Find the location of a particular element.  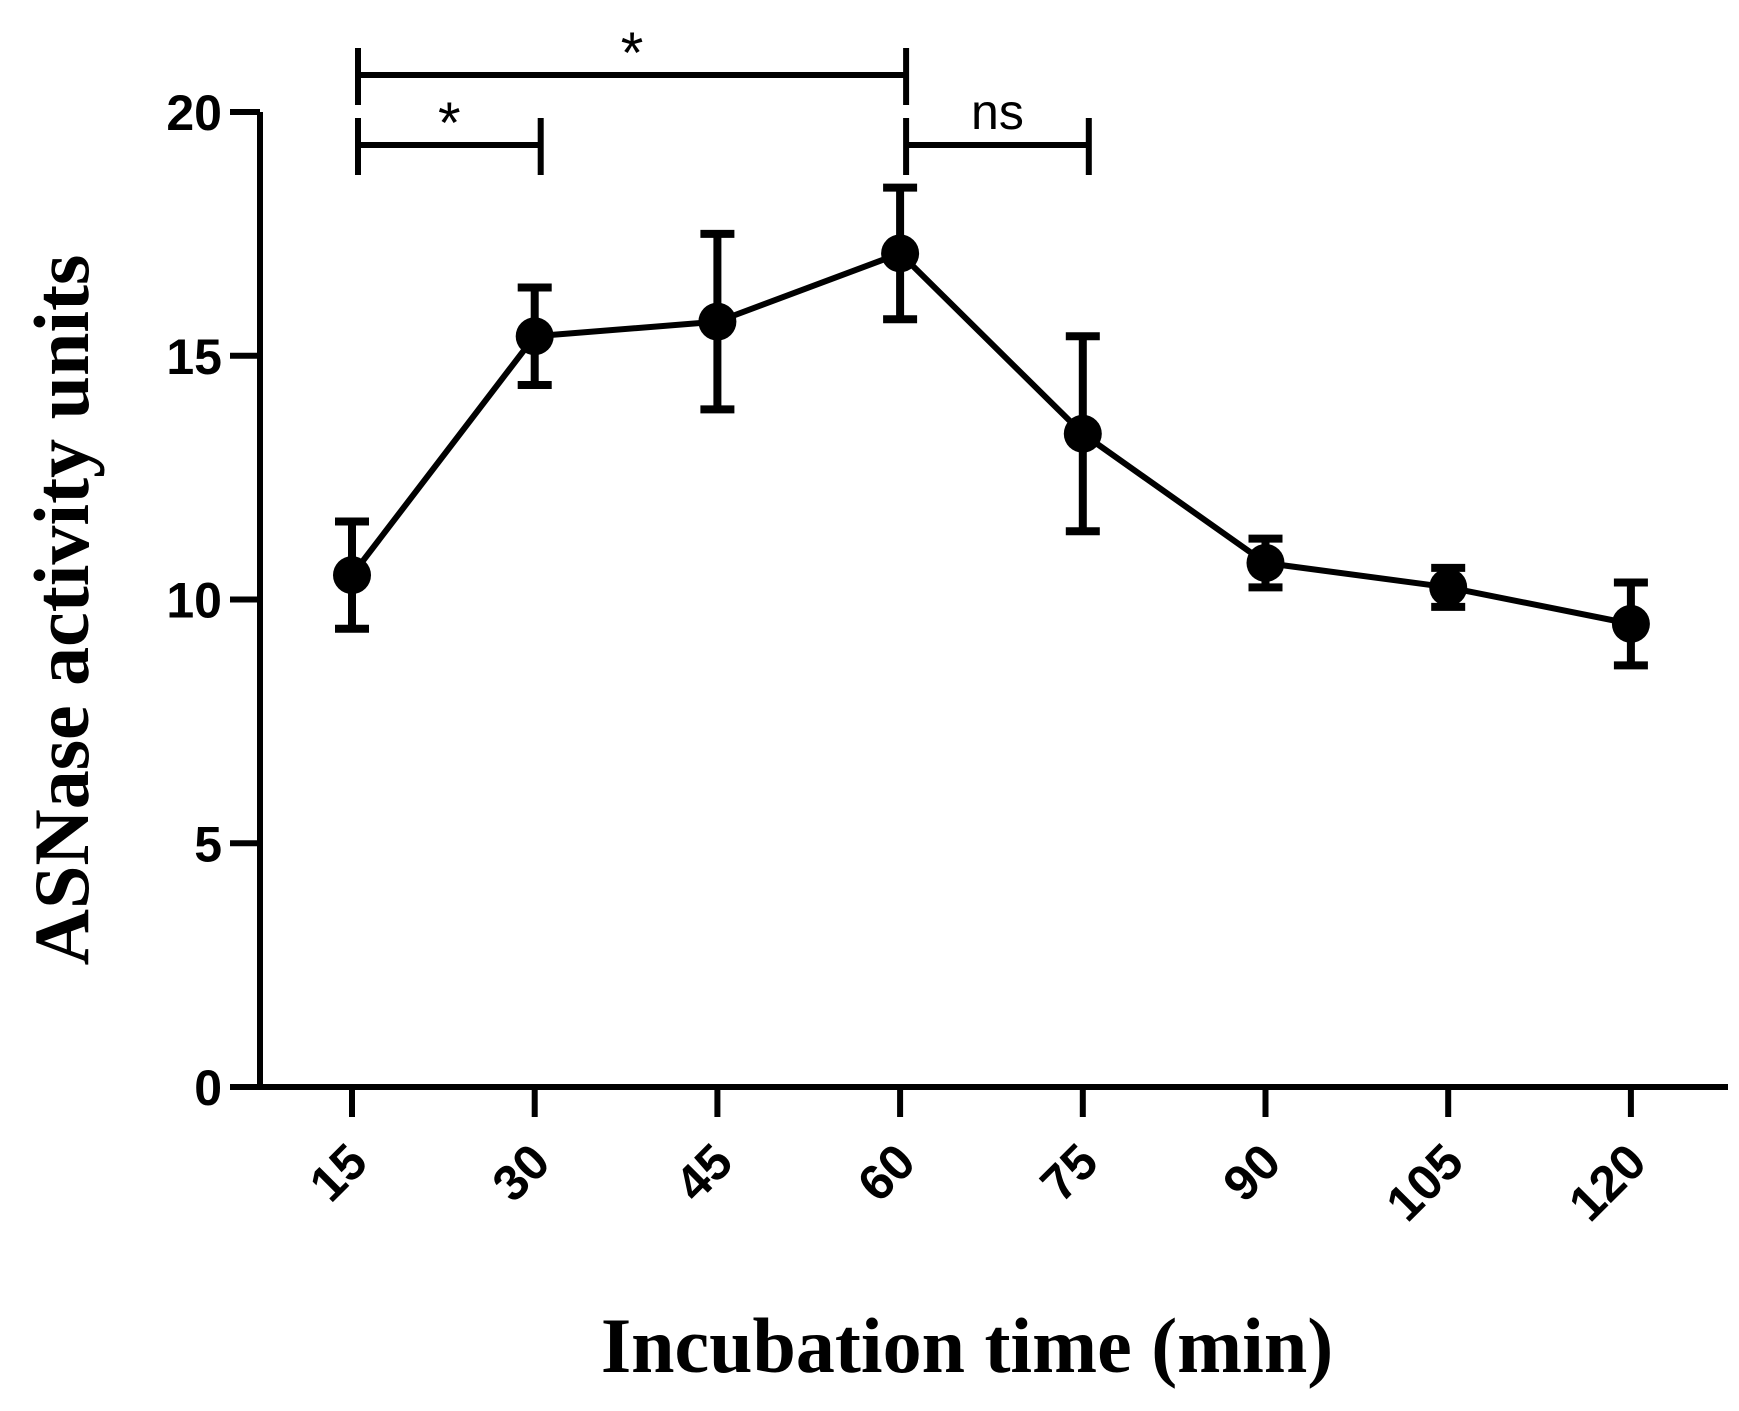

x-ticks: 15 30 45 60 75 90 105 120 is located at coordinates (978, 1159).